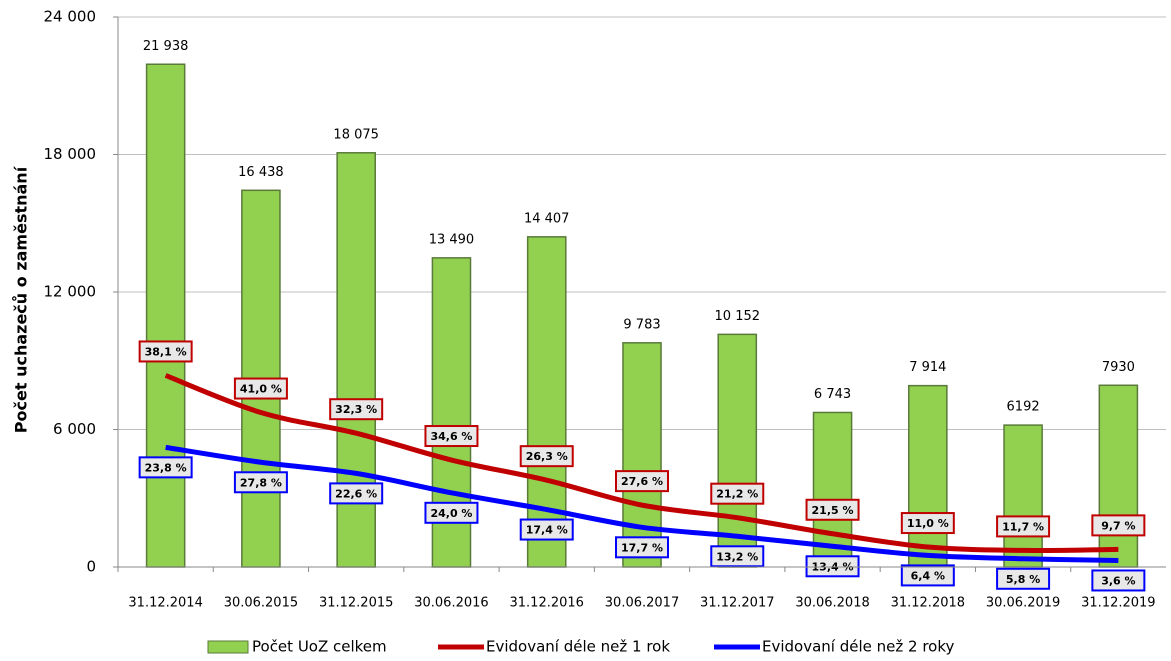 The height and width of the screenshot is (661, 1171). Describe the element at coordinates (1118, 367) in the screenshot. I see `data-label: 7930` at that location.